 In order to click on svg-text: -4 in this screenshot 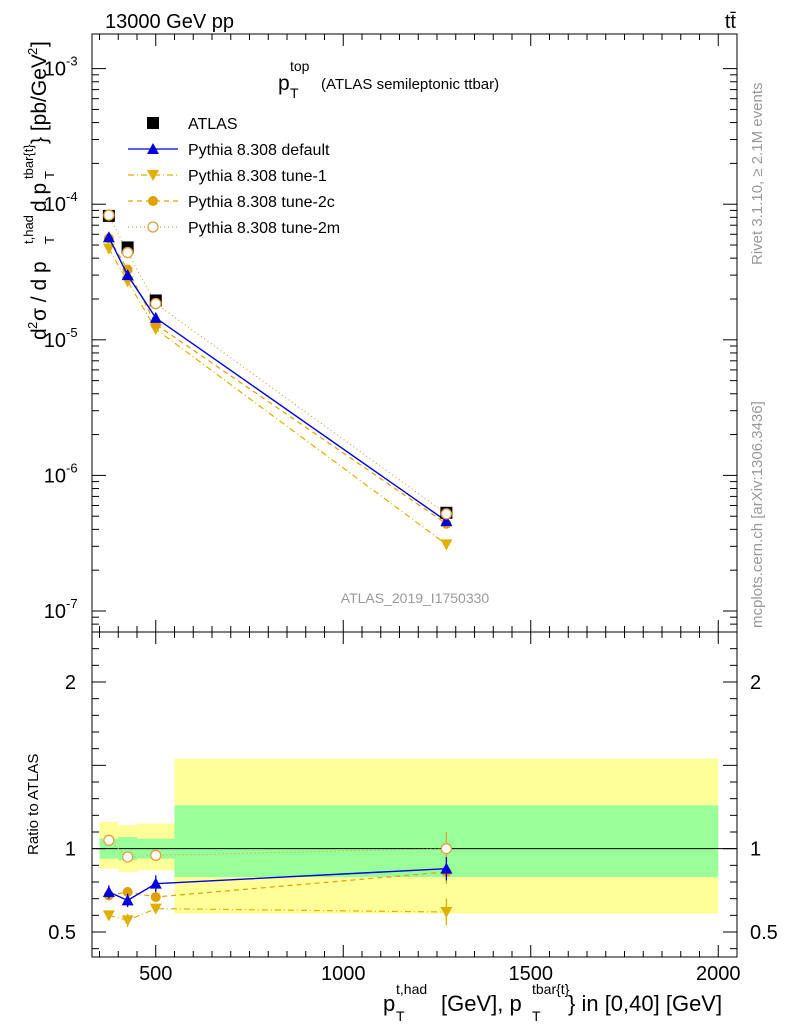, I will do `click(72, 196)`.